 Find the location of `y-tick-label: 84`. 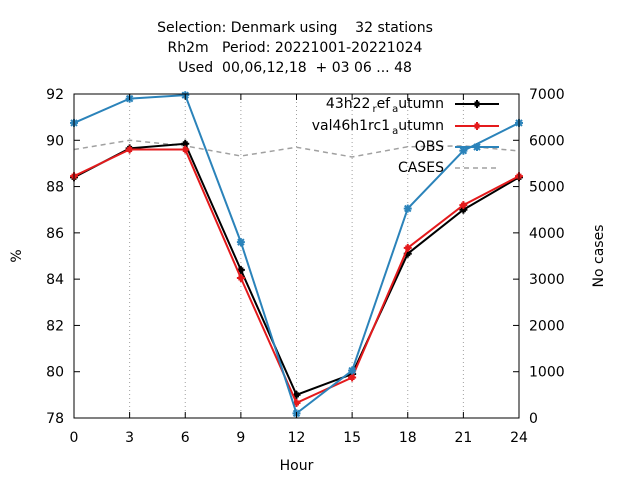

y-tick-label: 84 is located at coordinates (55, 280).